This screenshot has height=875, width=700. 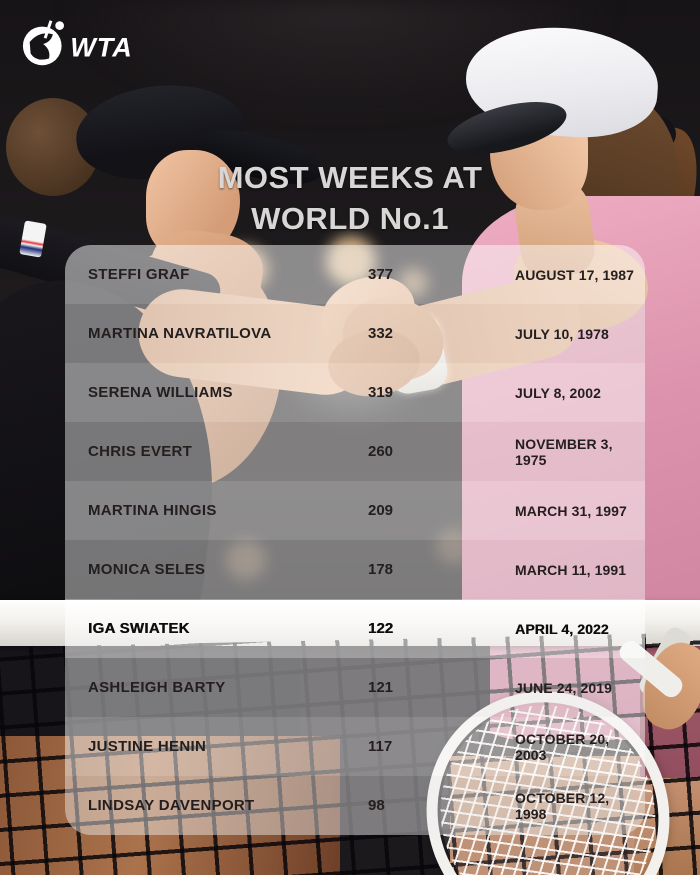 What do you see at coordinates (381, 333) in the screenshot?
I see `weeks-count: 332` at bounding box center [381, 333].